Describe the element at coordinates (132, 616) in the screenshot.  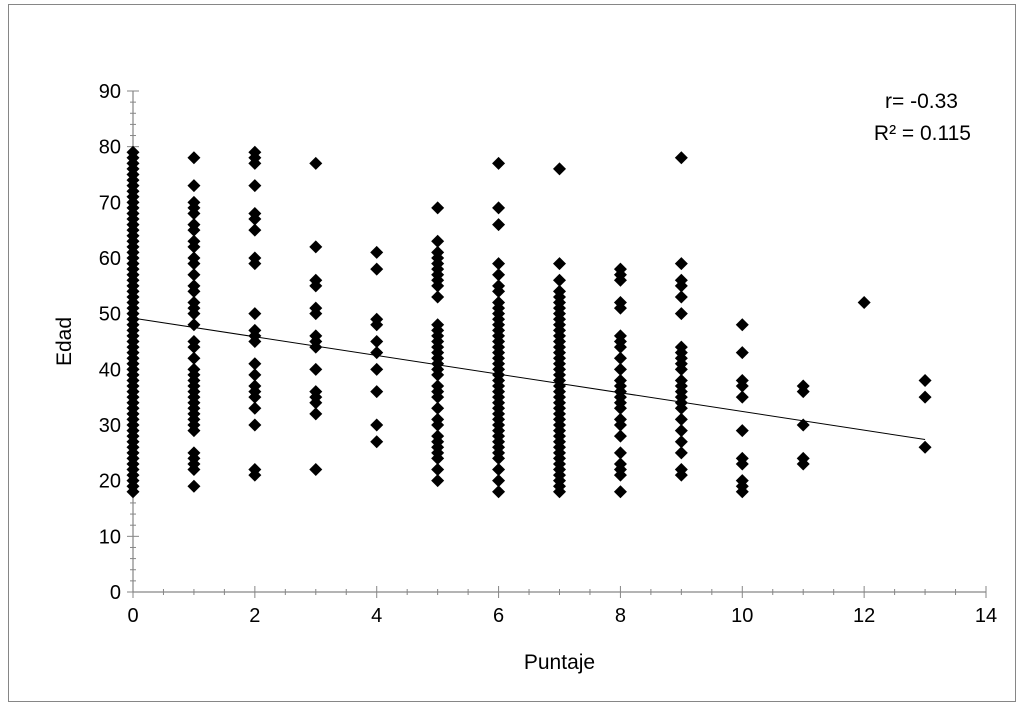
I see `x-tick-label: 0` at that location.